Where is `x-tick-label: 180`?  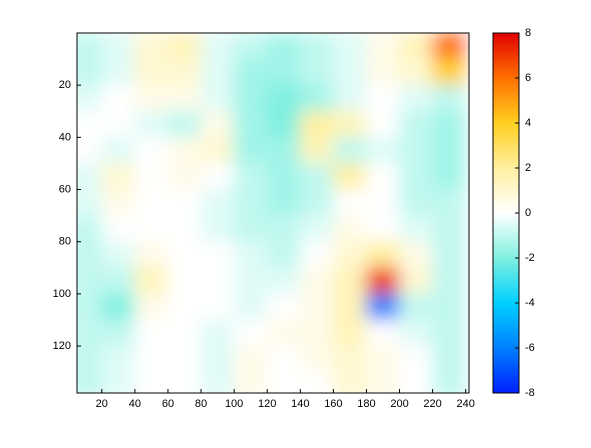
x-tick-label: 180 is located at coordinates (366, 404).